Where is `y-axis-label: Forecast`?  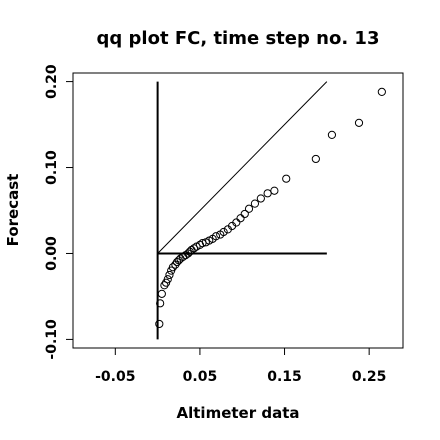
y-axis-label: Forecast is located at coordinates (13, 210).